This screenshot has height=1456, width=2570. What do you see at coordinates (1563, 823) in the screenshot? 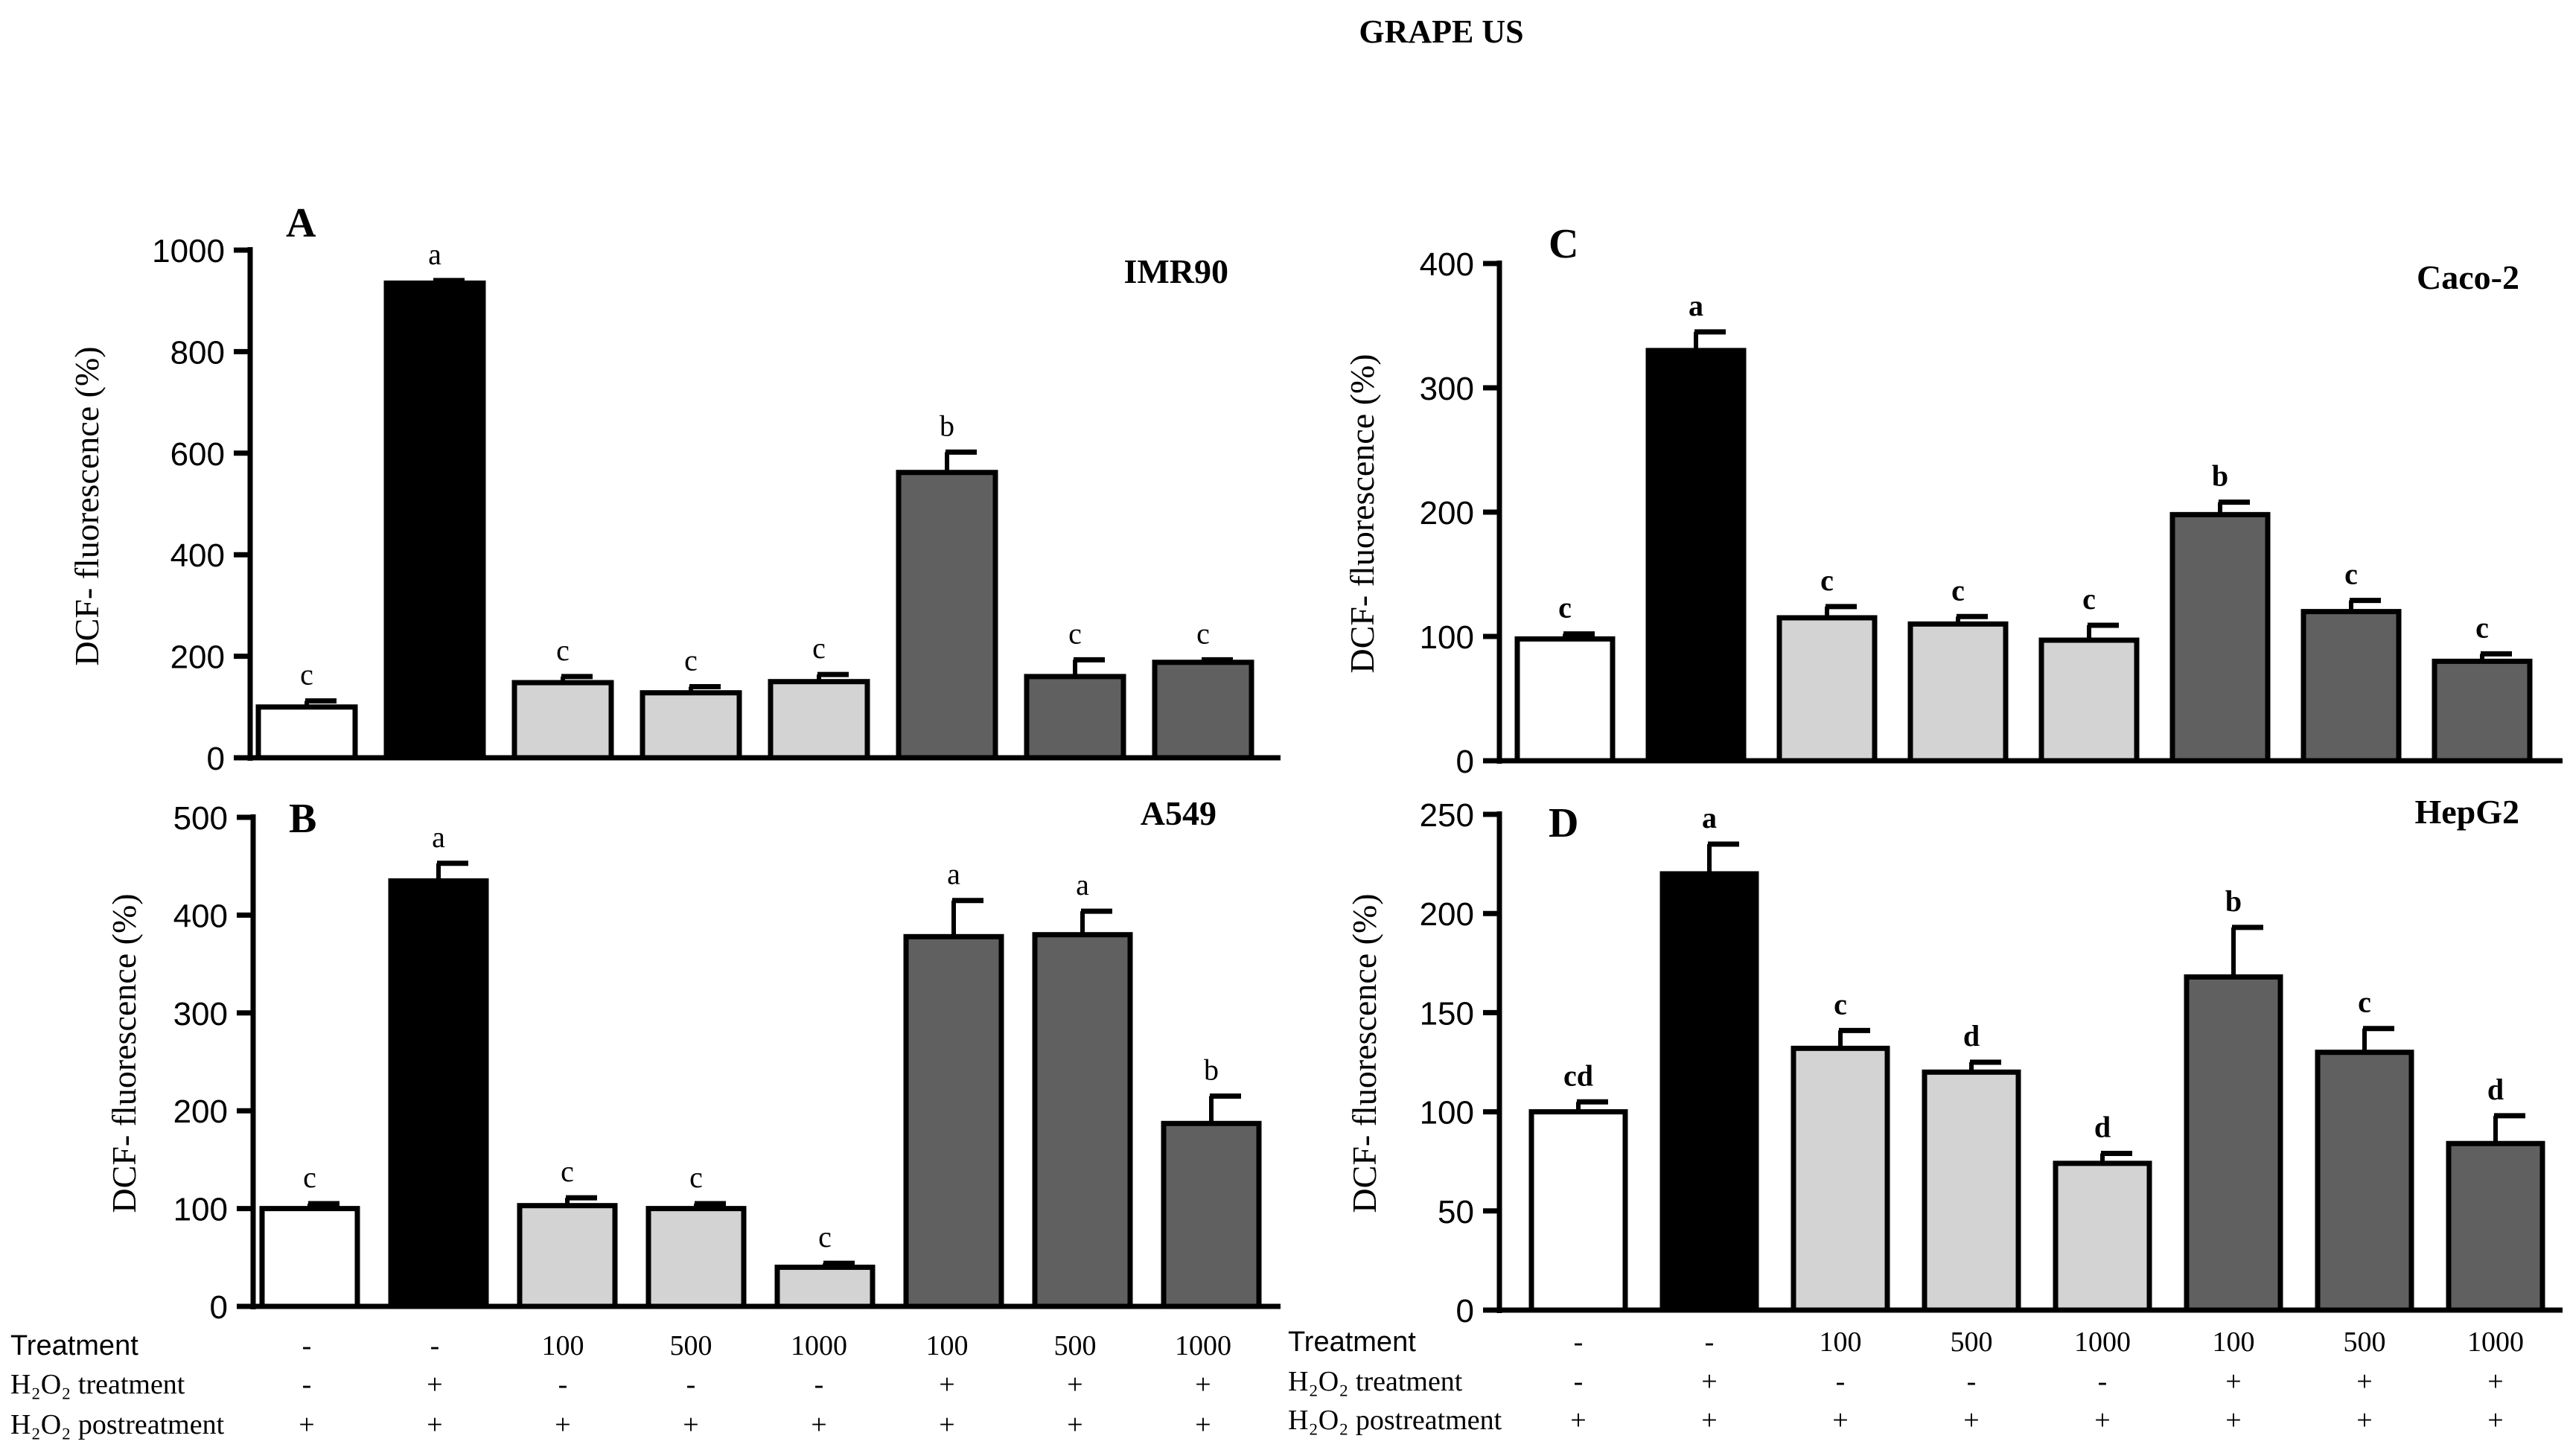
I see `panel-letter: D` at bounding box center [1563, 823].